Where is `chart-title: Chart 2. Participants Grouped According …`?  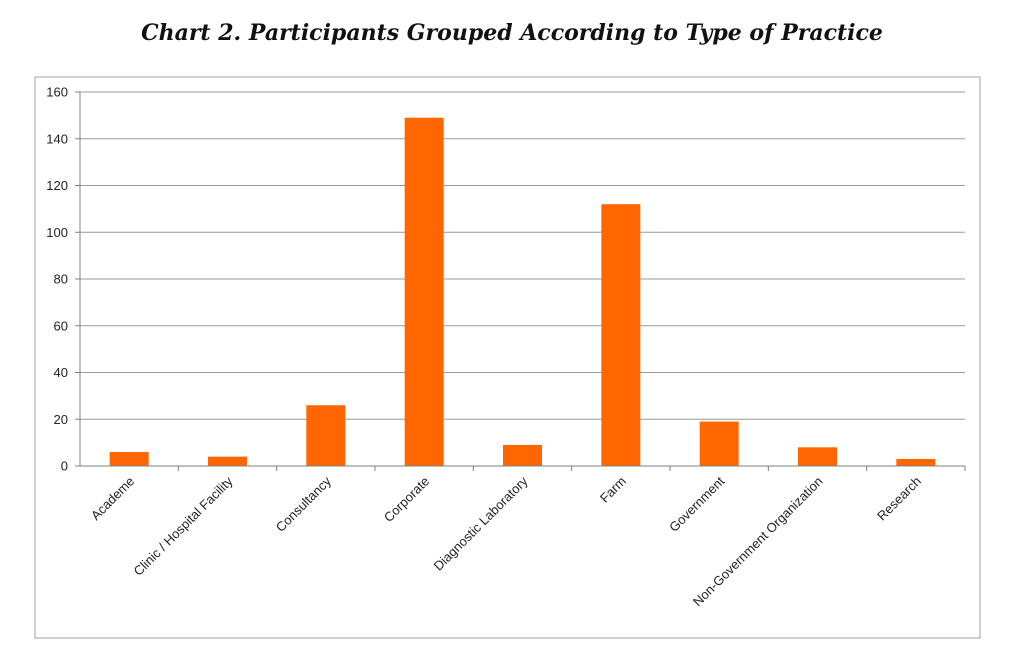 chart-title: Chart 2. Participants Grouped According … is located at coordinates (512, 33).